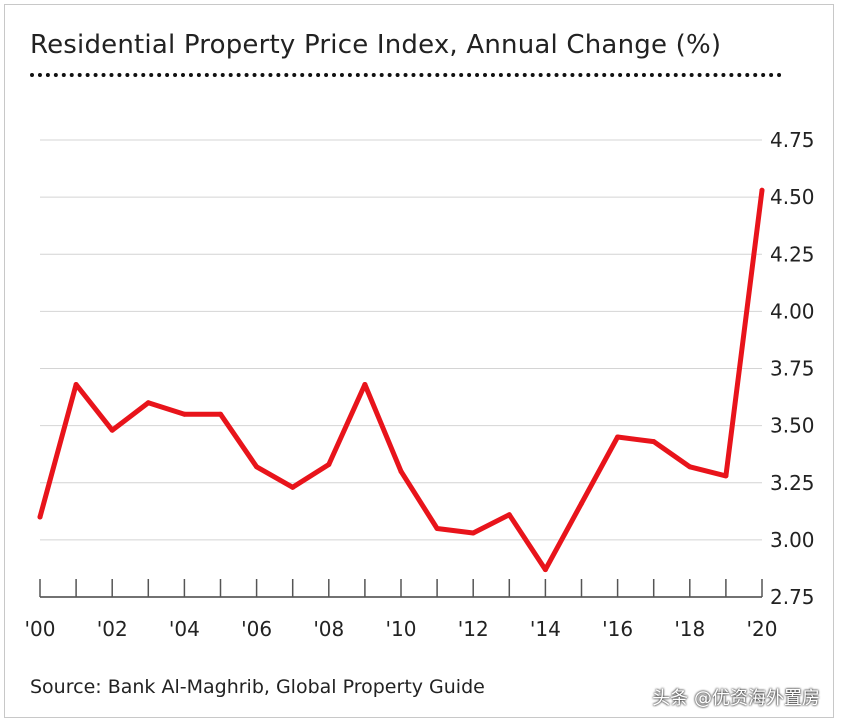  What do you see at coordinates (617, 629) in the screenshot?
I see `x-tick-label: '16` at bounding box center [617, 629].